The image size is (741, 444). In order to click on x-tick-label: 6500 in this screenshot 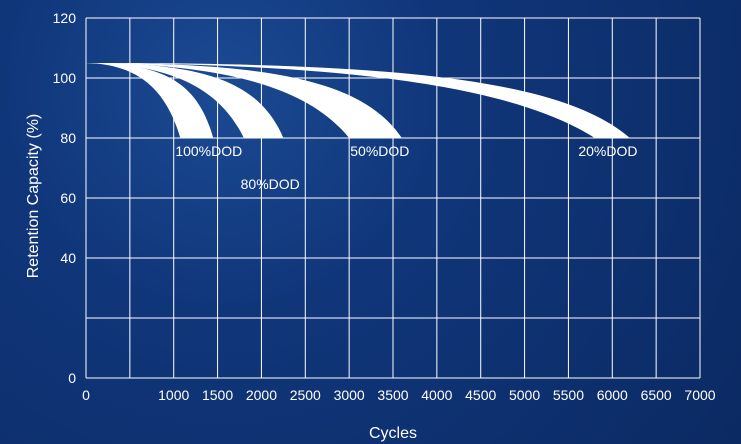, I will do `click(656, 395)`.